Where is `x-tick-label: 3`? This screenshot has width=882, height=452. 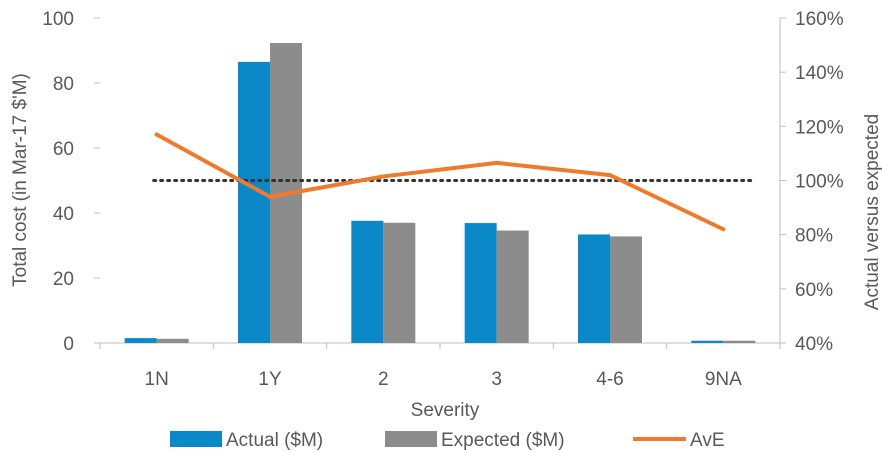 x-tick-label: 3 is located at coordinates (496, 379).